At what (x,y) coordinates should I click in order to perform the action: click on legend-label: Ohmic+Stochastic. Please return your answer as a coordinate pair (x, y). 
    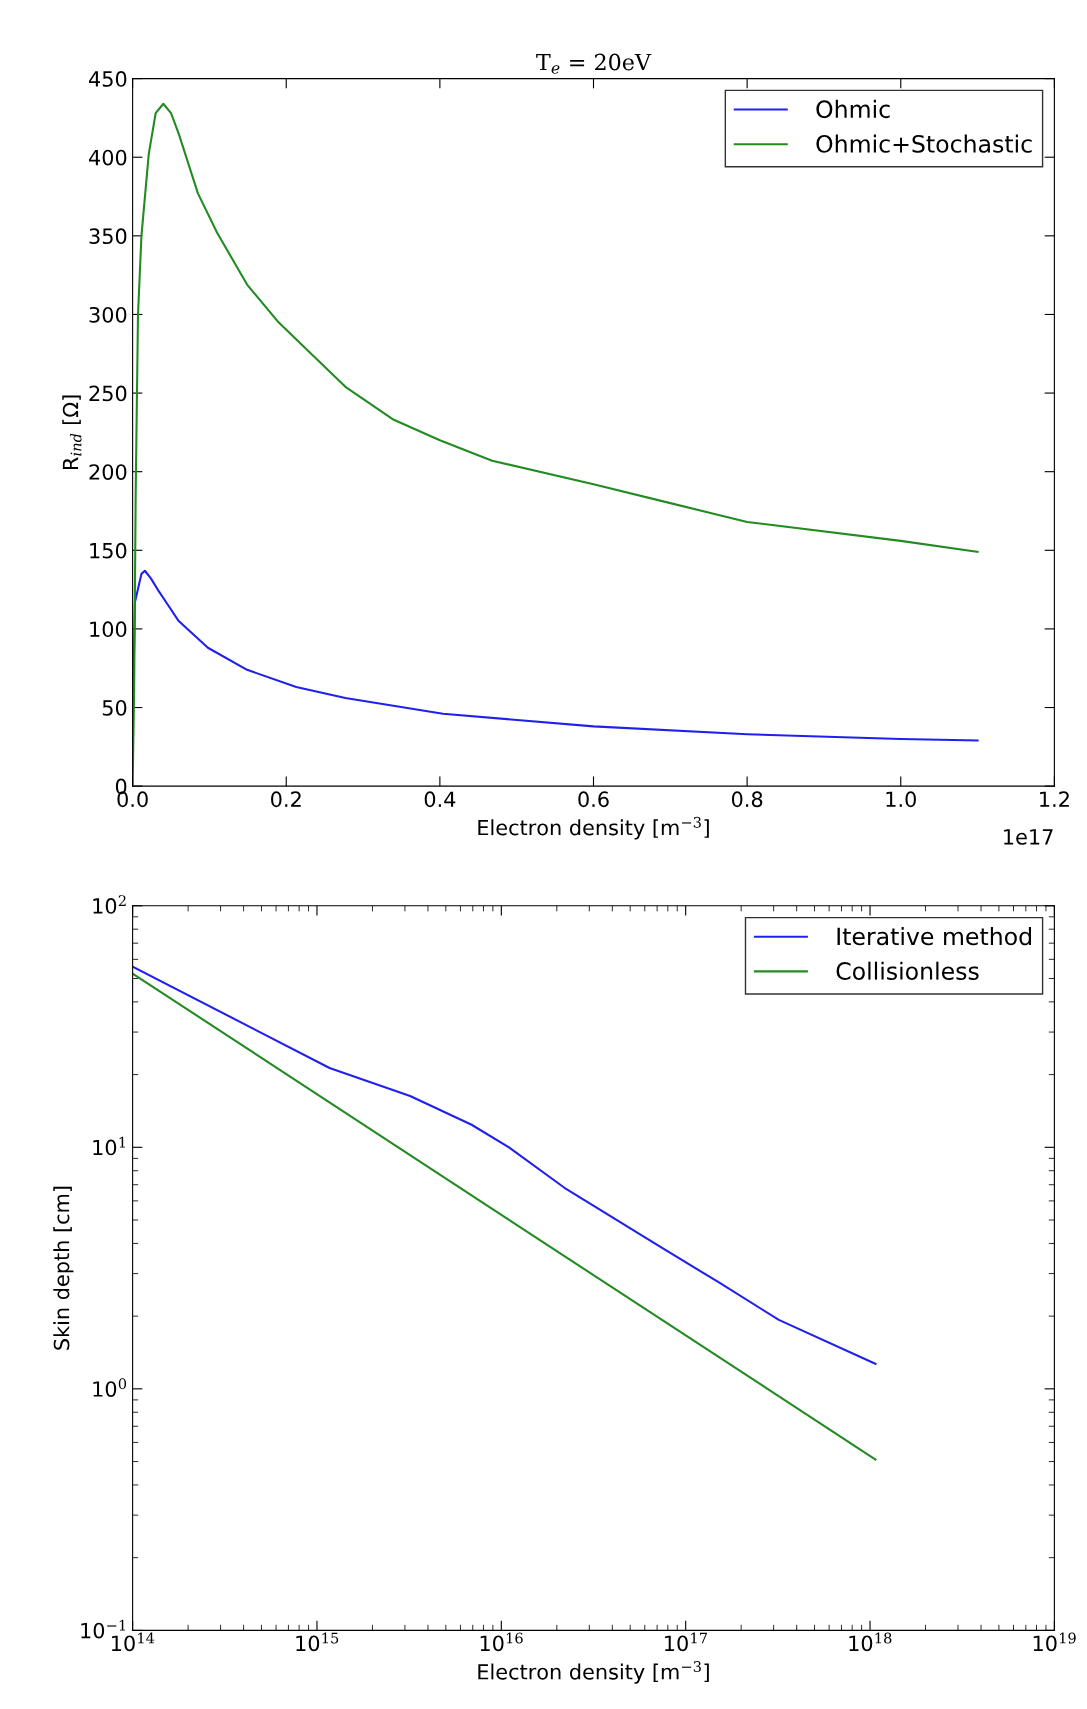
    Looking at the image, I should click on (924, 143).